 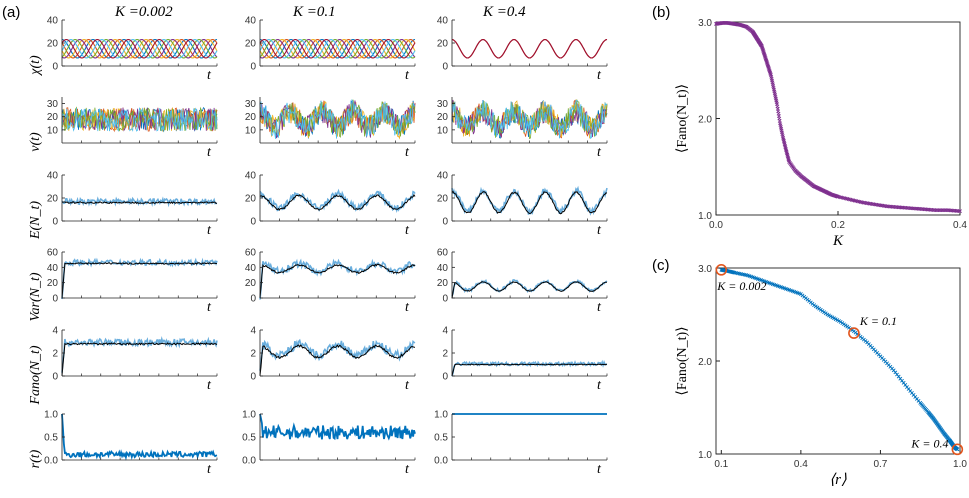 I want to click on col-title-2: K =0.1, so click(x=314, y=12).